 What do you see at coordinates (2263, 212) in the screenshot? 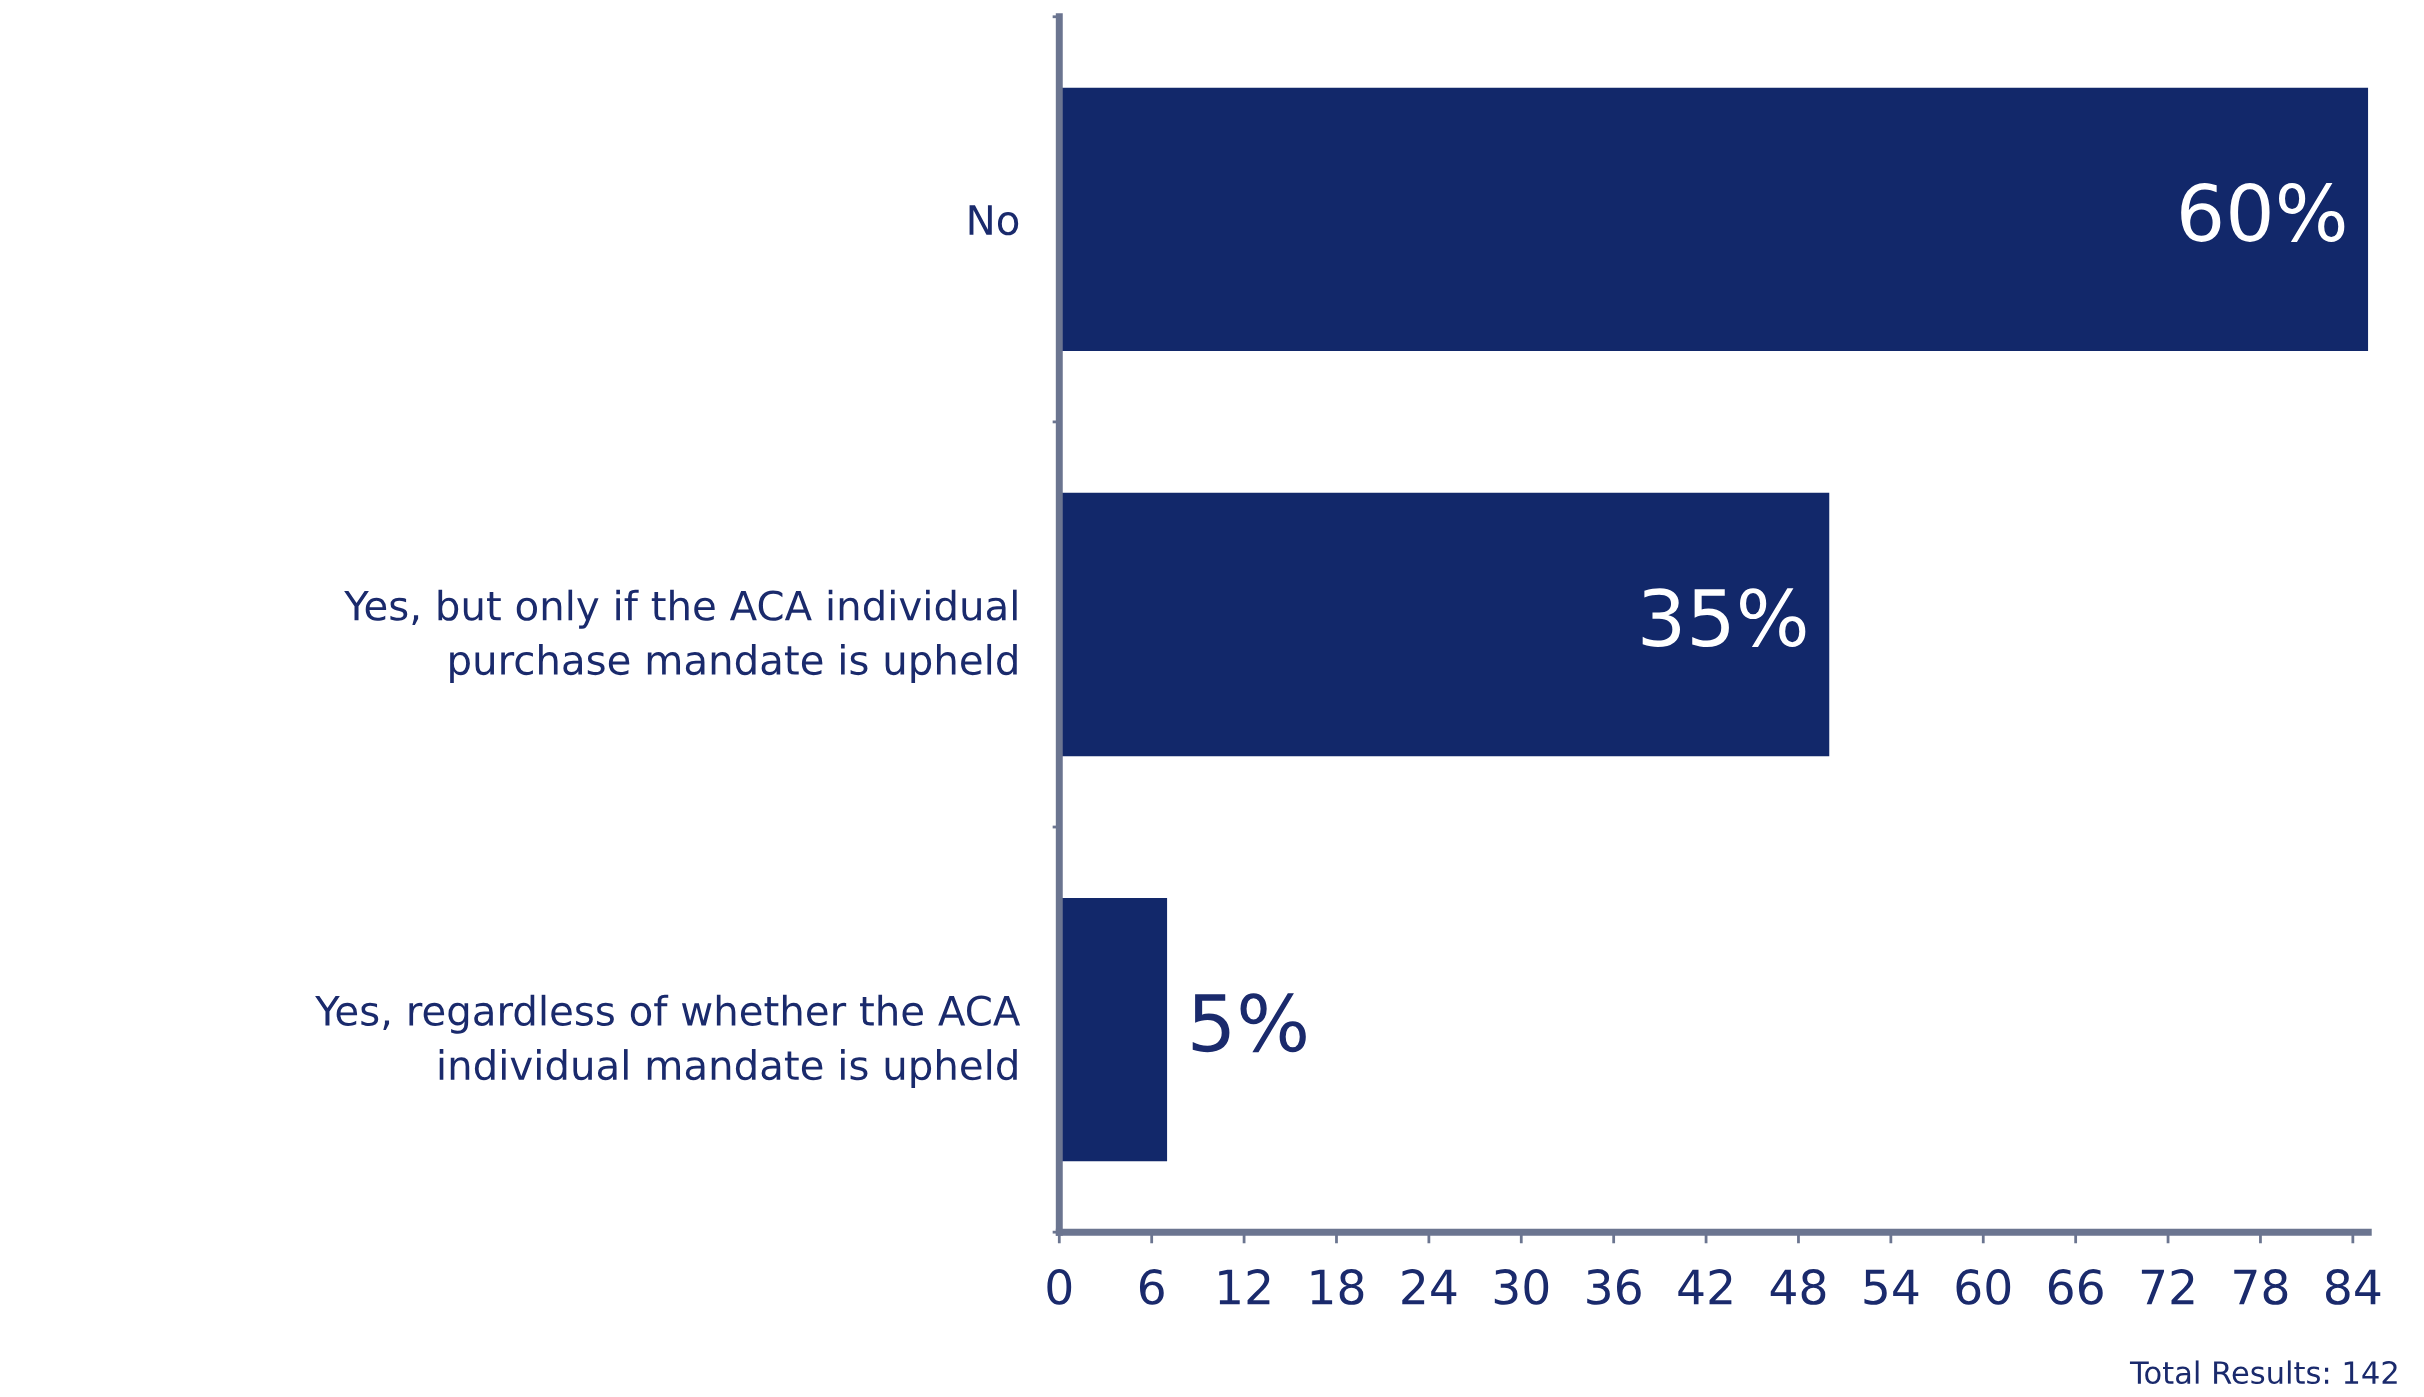
I see `annotation: 60%` at bounding box center [2263, 212].